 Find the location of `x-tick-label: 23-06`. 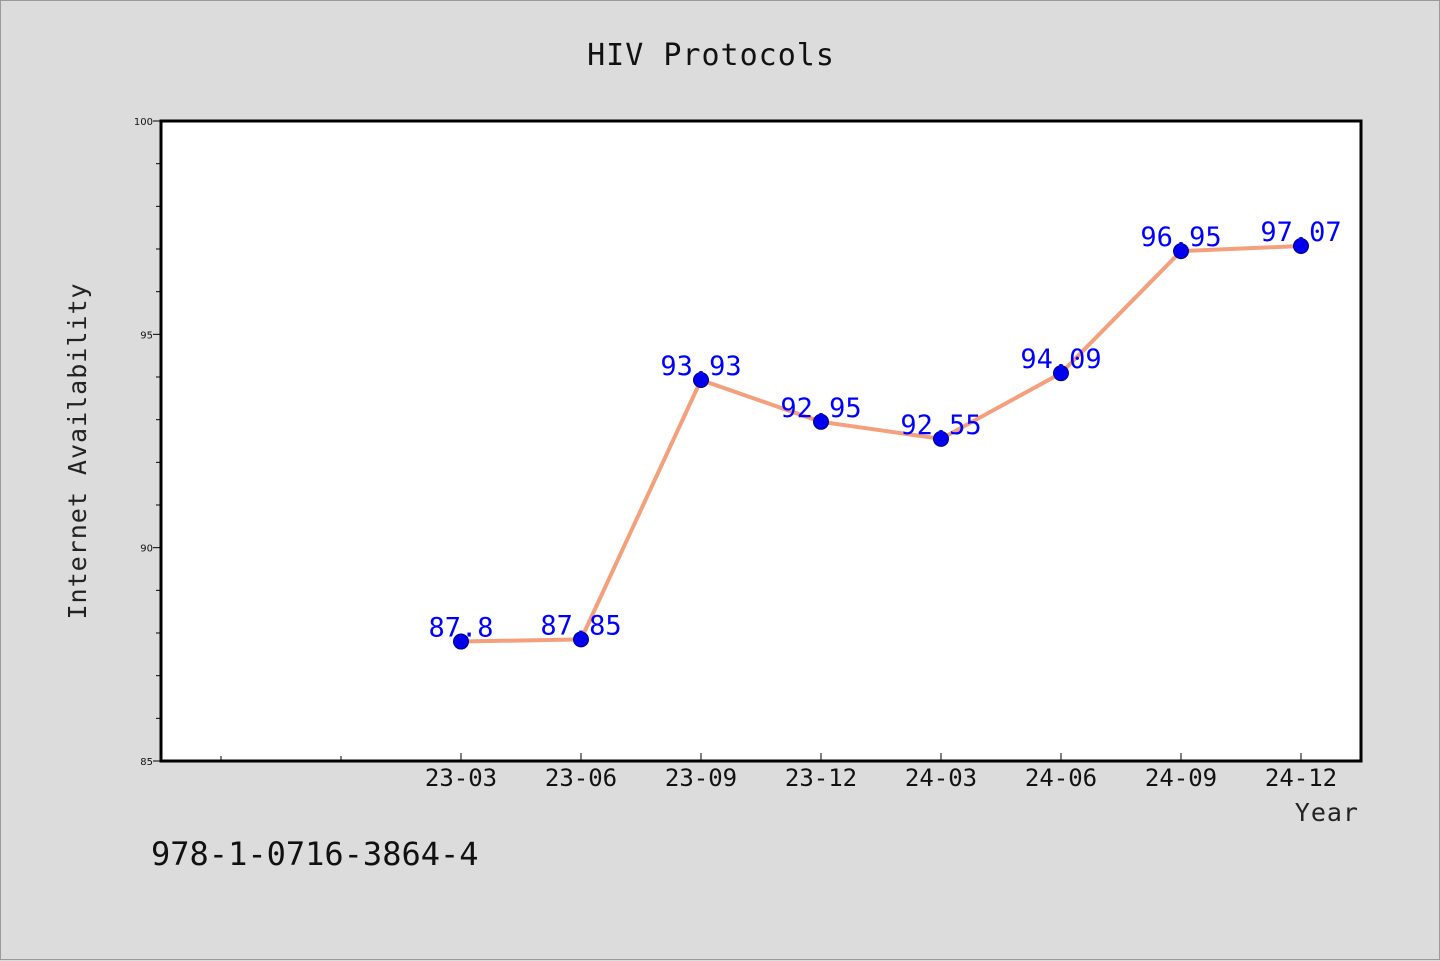

x-tick-label: 23-06 is located at coordinates (581, 778).